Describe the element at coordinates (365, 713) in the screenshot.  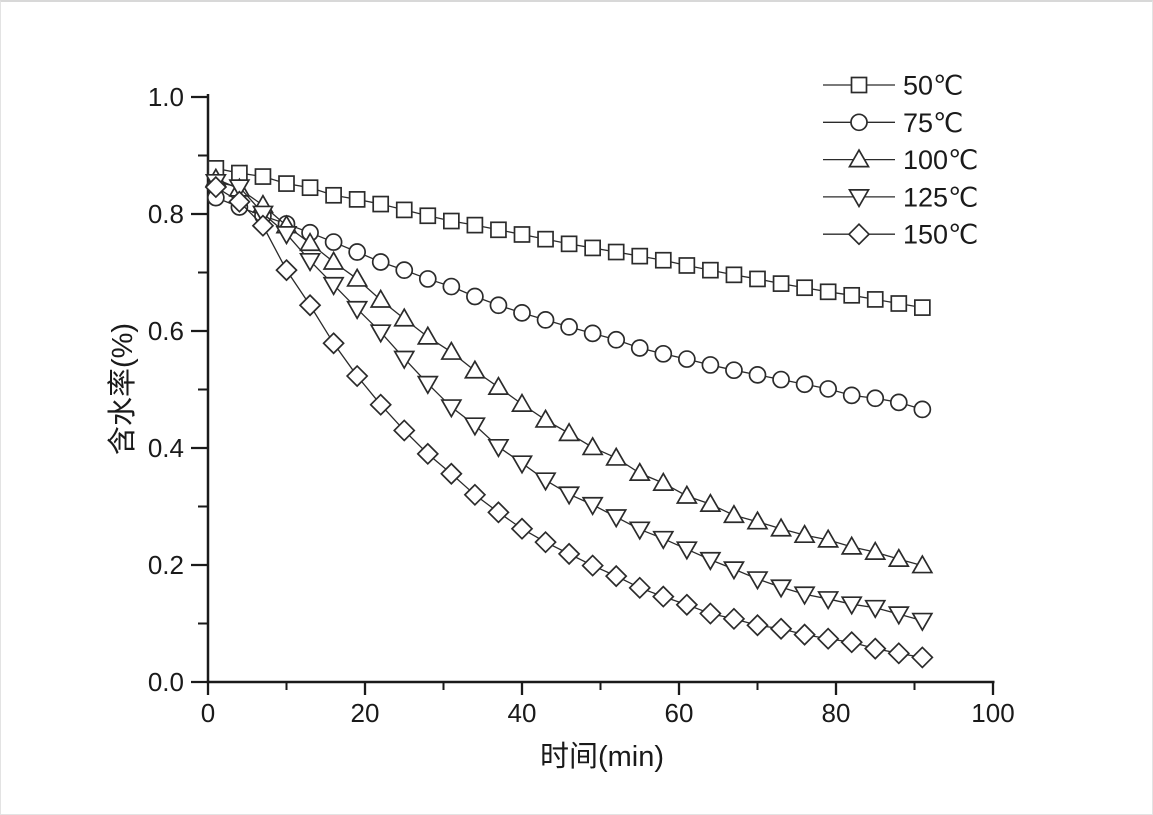
I see `x-tick-label: 20` at that location.